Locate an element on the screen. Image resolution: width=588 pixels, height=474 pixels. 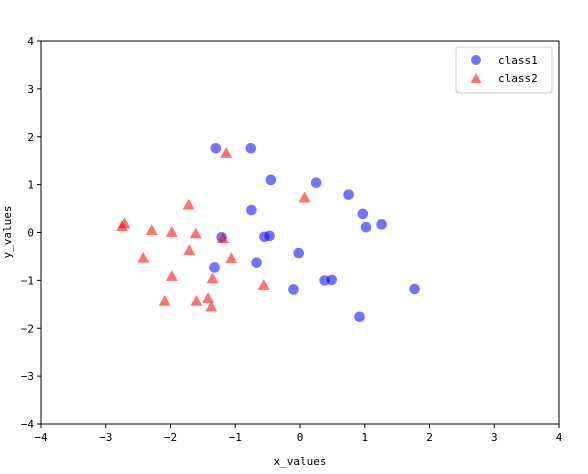
x-tick-label: 3 is located at coordinates (494, 437).